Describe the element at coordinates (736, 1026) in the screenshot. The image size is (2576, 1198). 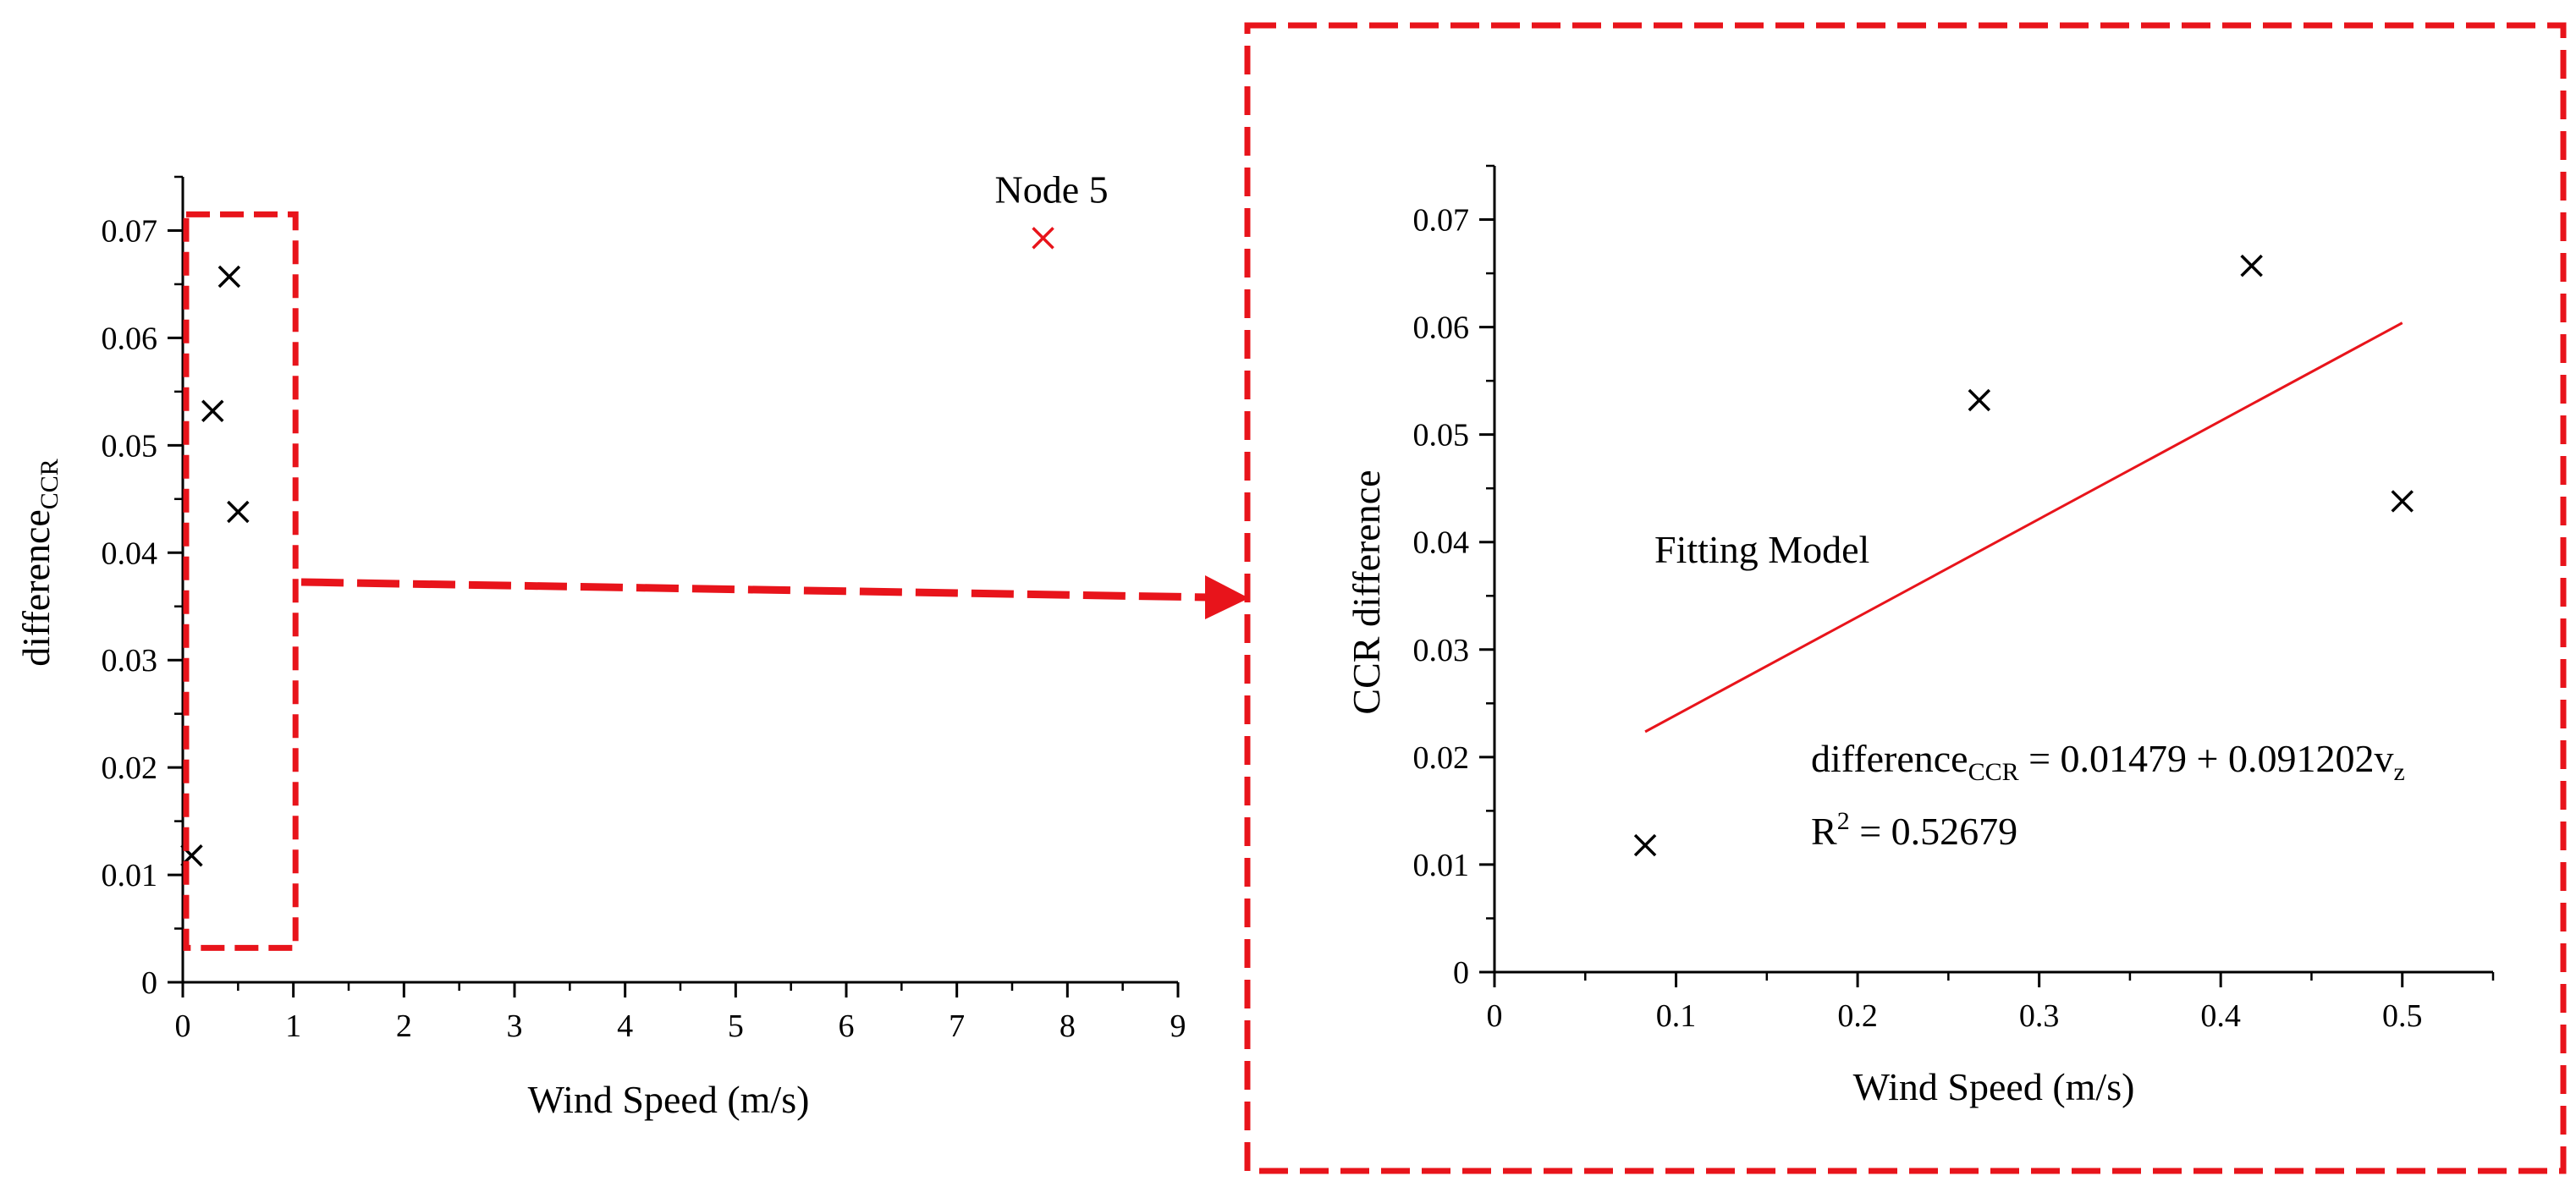
I see `overview-x-tick-label: 5` at that location.